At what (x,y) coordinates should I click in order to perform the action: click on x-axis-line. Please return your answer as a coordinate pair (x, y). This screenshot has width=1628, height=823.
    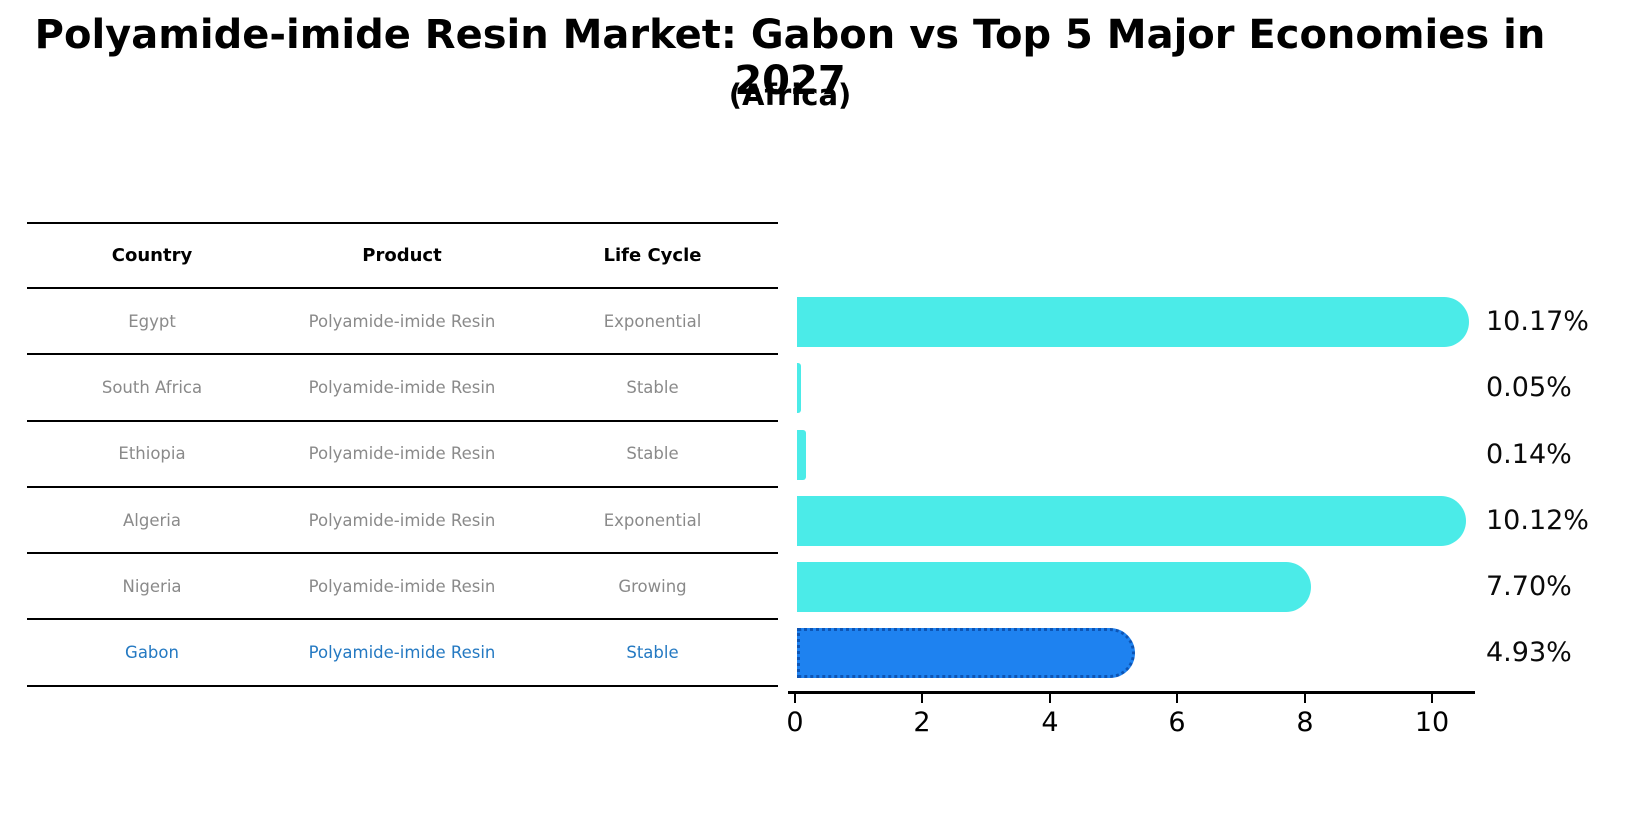
    Looking at the image, I should click on (1131, 692).